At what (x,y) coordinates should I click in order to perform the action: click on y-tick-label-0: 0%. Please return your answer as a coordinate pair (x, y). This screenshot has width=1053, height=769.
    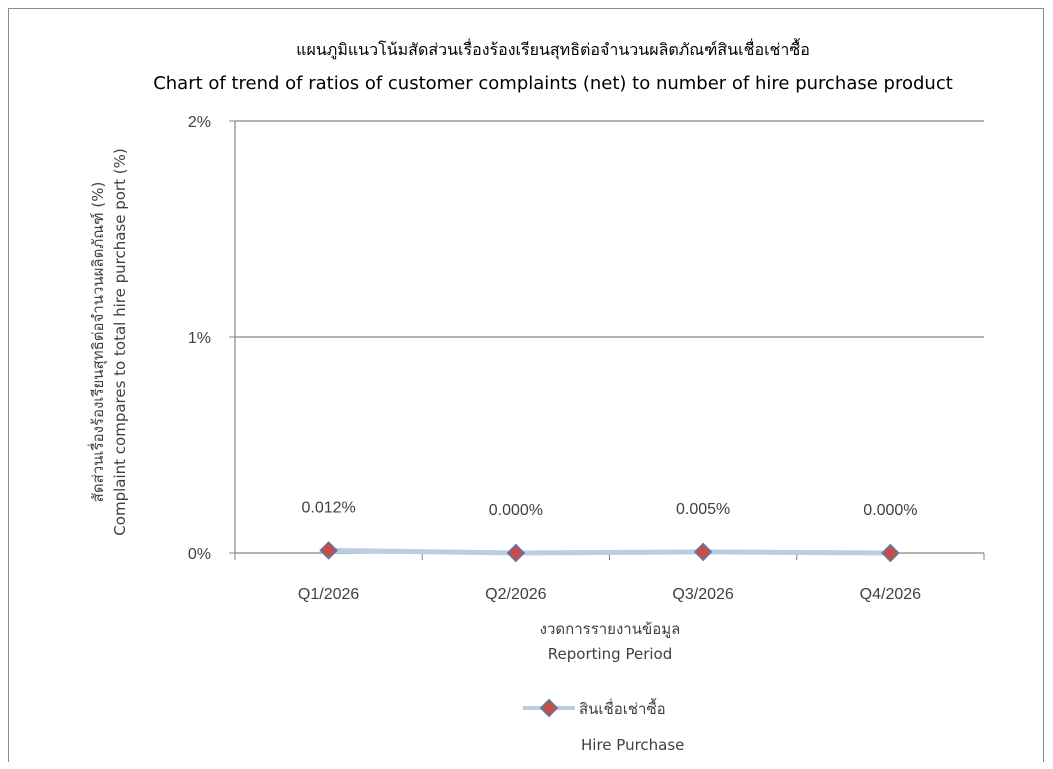
    Looking at the image, I should click on (199, 554).